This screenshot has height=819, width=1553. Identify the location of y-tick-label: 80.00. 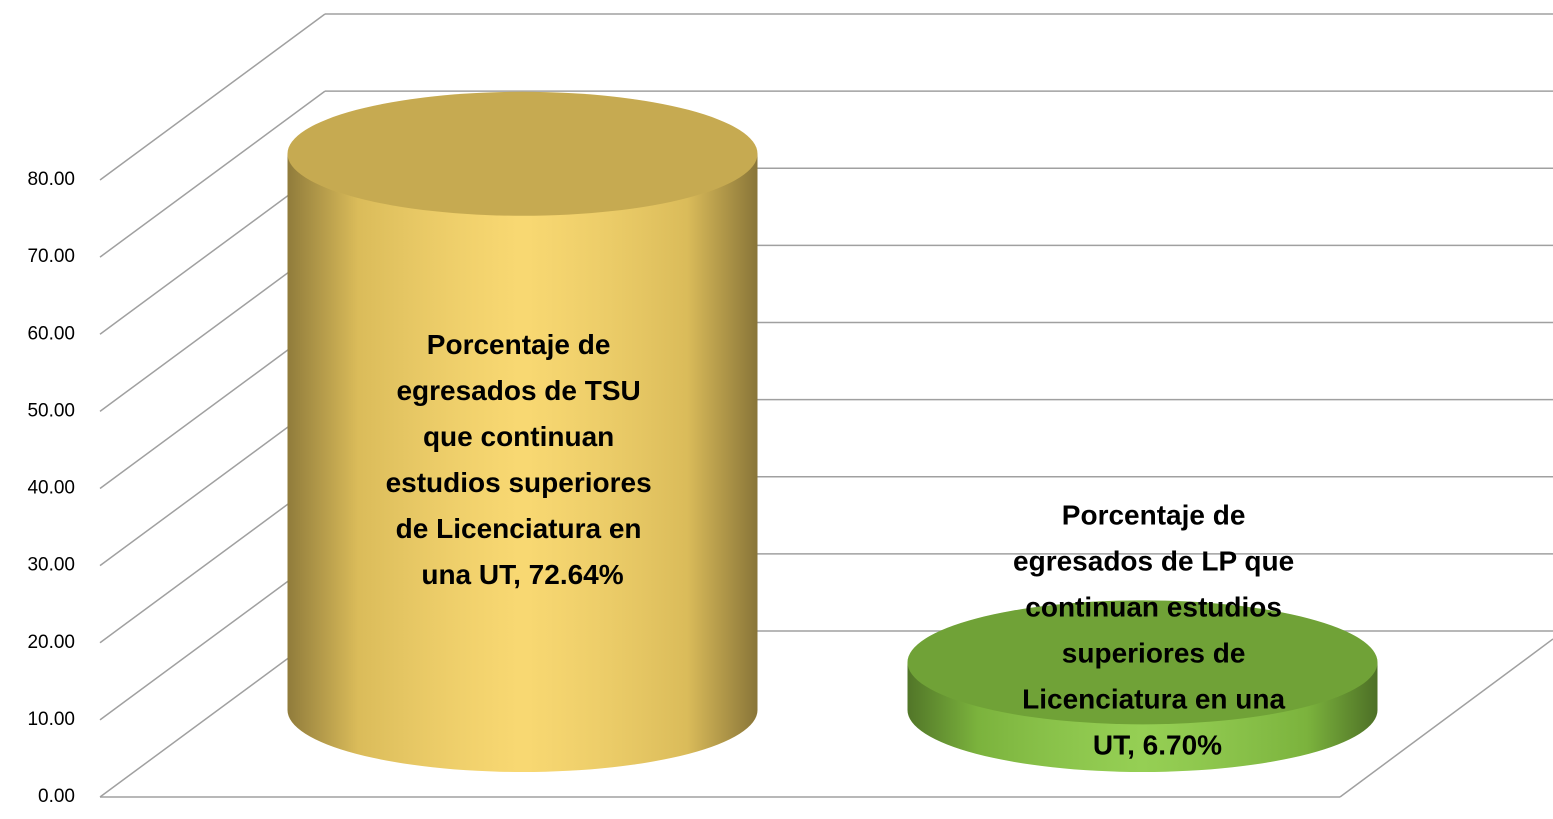
(51, 179).